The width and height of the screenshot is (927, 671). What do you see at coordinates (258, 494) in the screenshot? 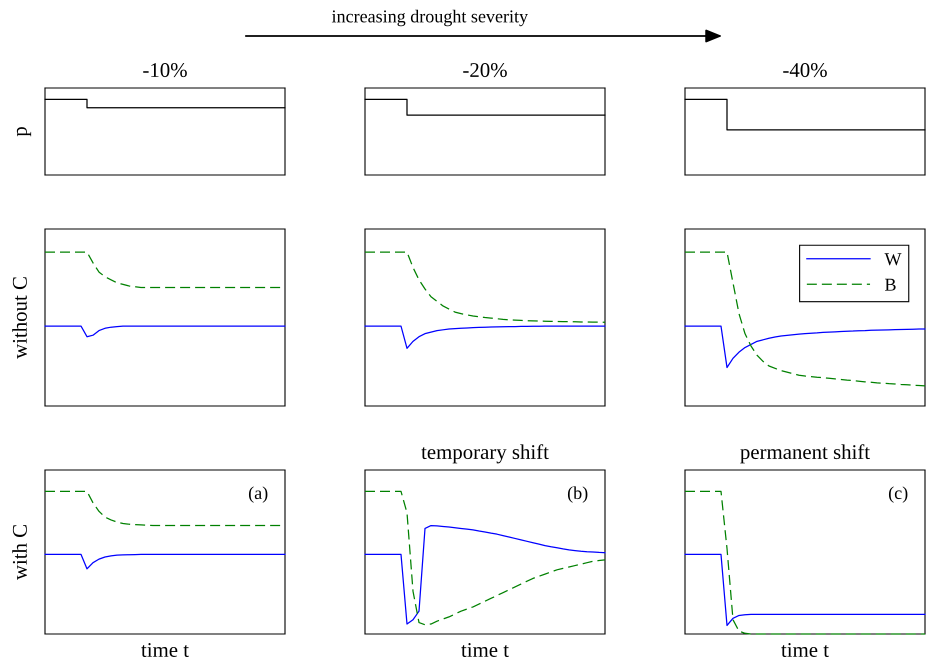
I see `annotation: (a)` at bounding box center [258, 494].